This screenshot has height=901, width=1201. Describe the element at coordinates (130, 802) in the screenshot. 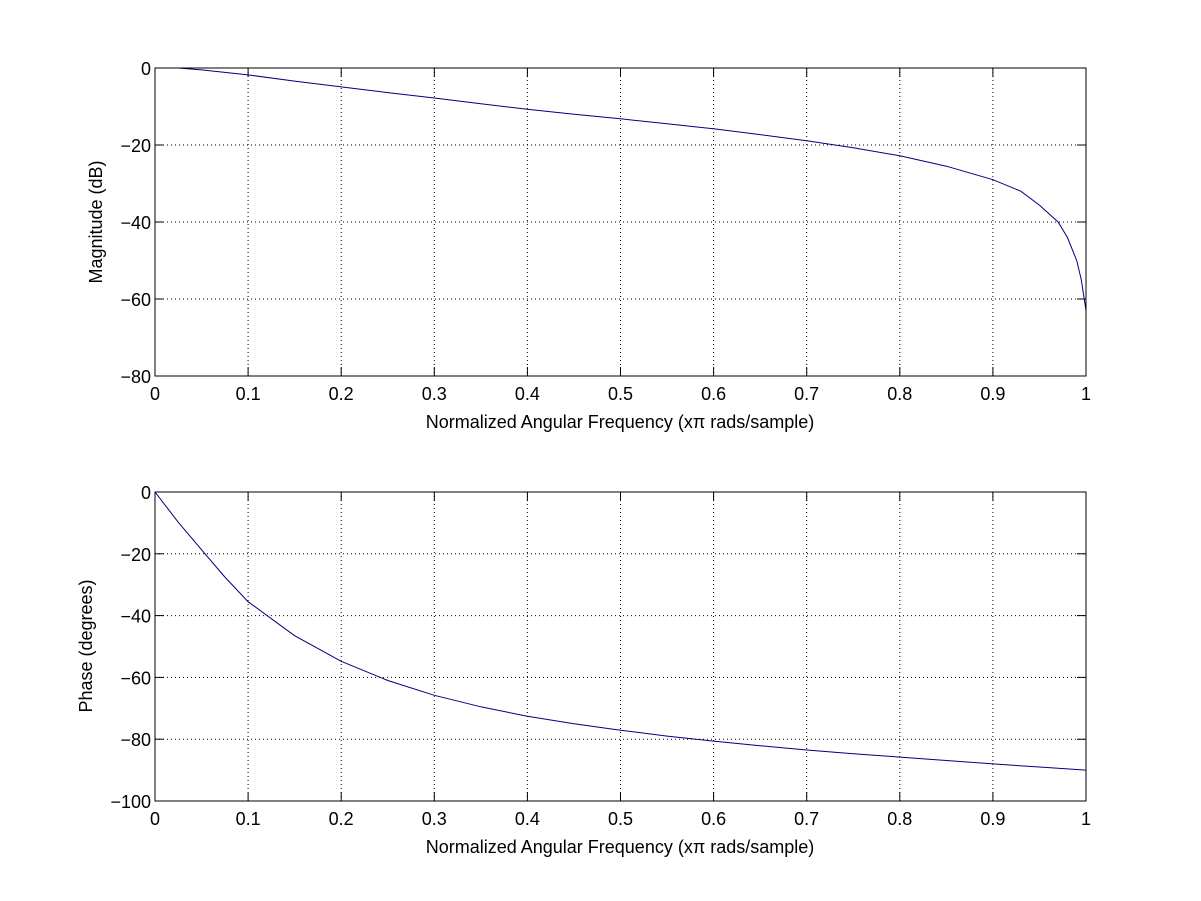

I see `y-tick-label: −100` at that location.